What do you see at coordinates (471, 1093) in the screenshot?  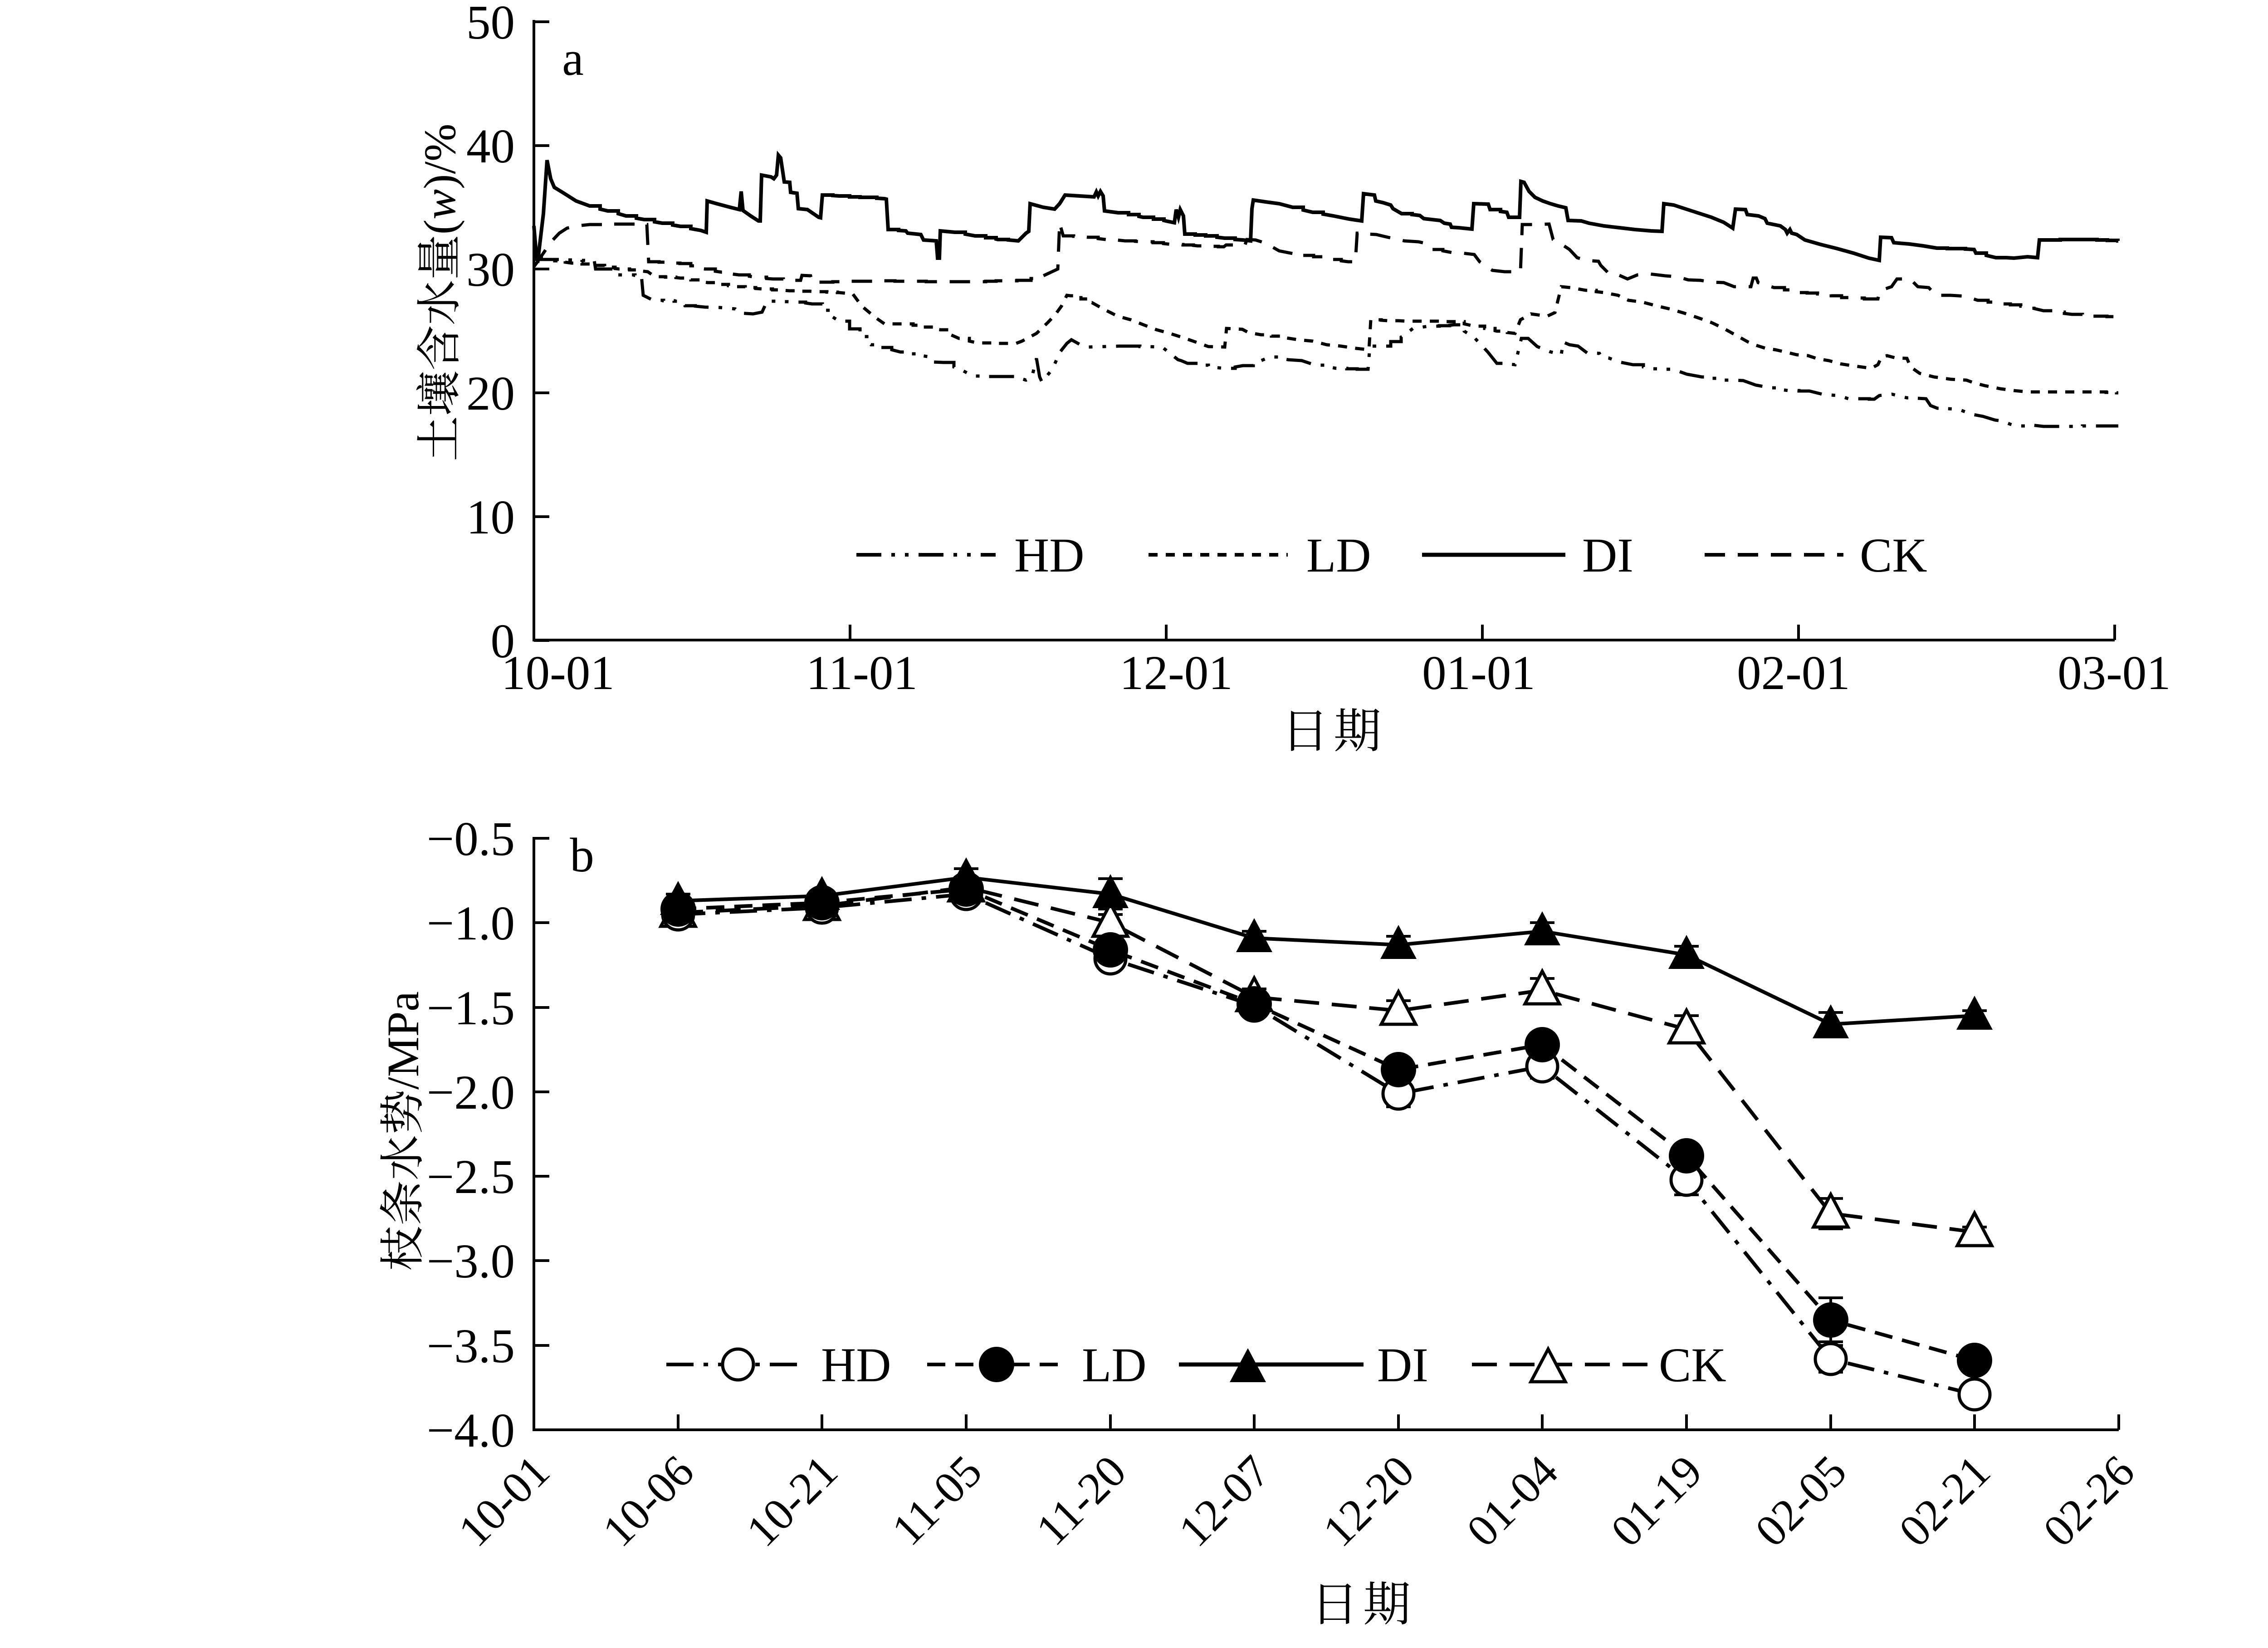 I see `svg-text: −2.0` at bounding box center [471, 1093].